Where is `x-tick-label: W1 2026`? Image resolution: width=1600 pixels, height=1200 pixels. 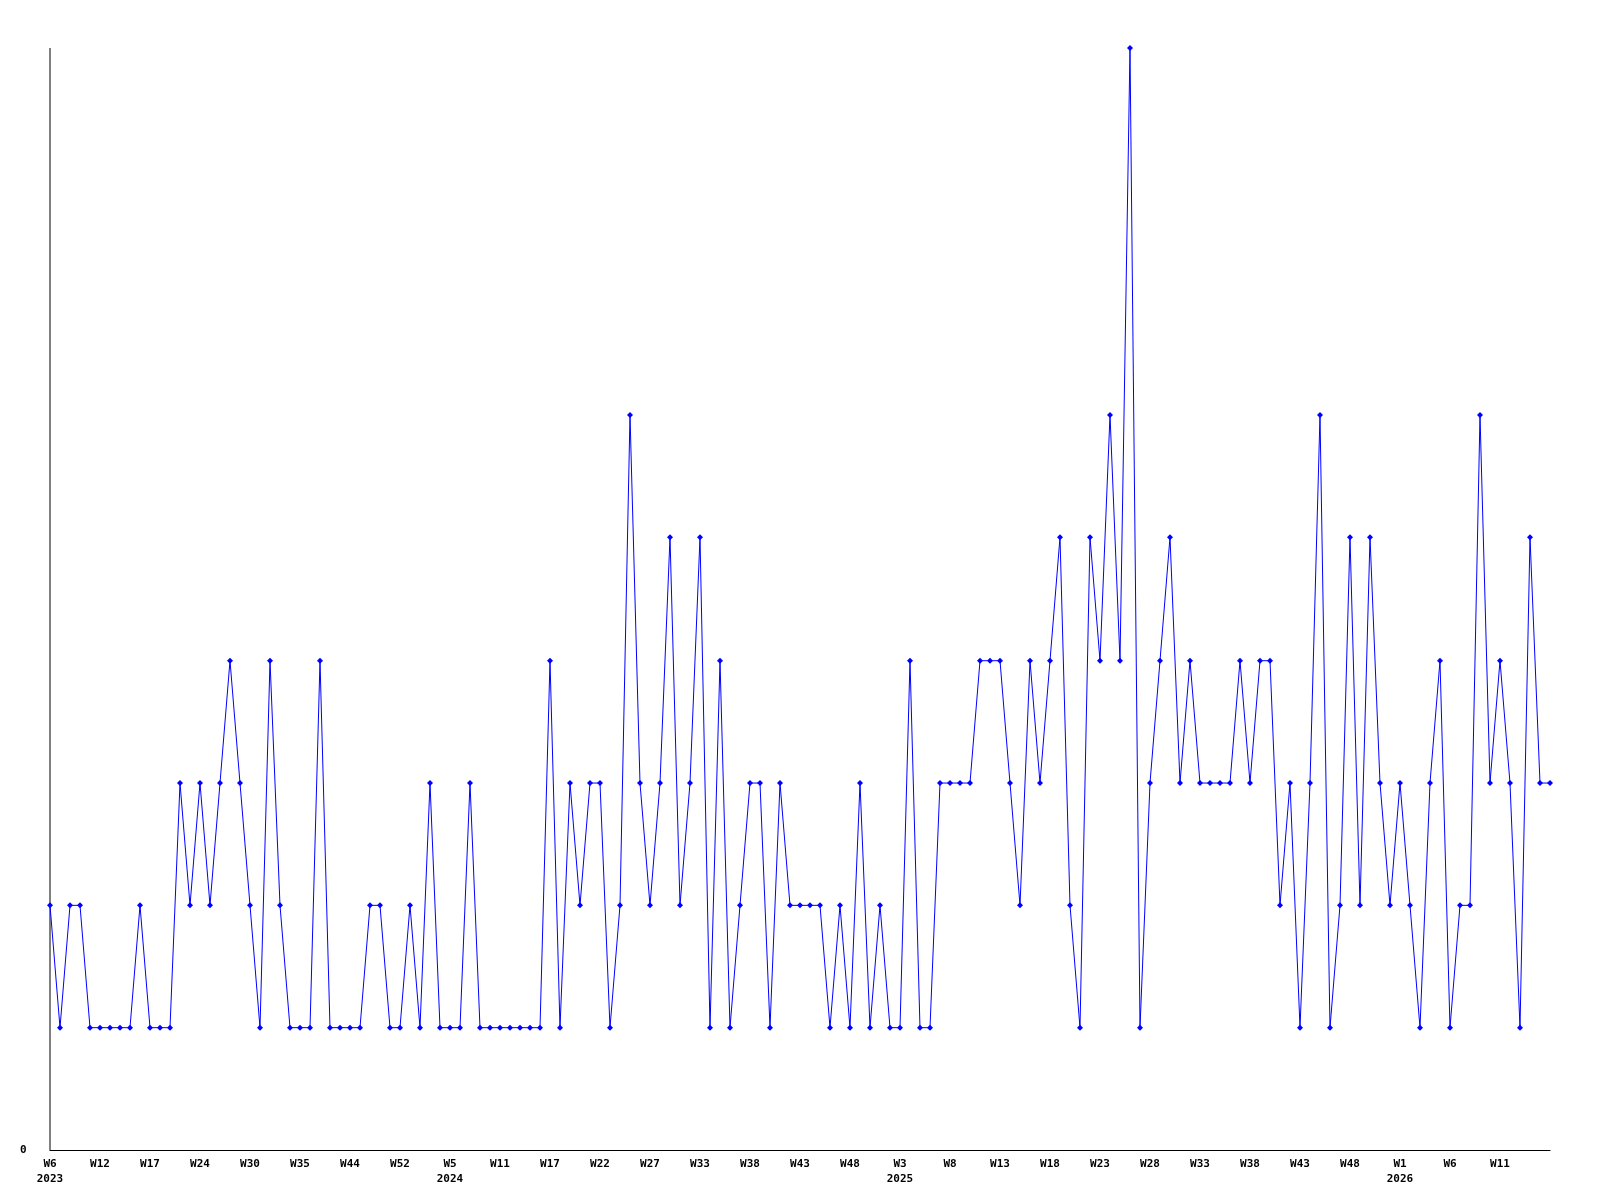 x-tick-label: W1 2026 is located at coordinates (1400, 1171).